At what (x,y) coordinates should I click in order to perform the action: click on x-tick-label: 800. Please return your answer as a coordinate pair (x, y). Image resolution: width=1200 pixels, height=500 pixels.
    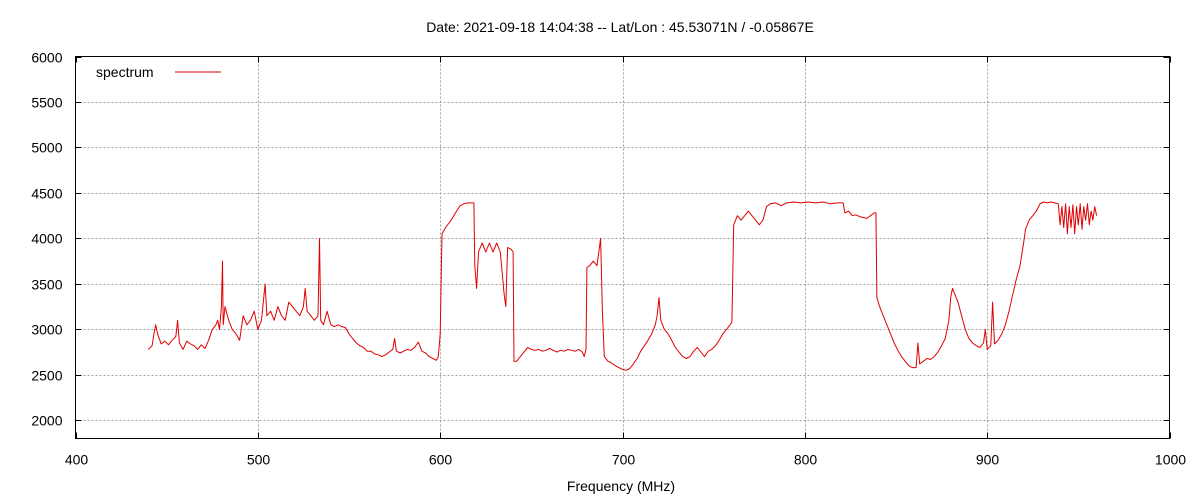
    Looking at the image, I should click on (806, 460).